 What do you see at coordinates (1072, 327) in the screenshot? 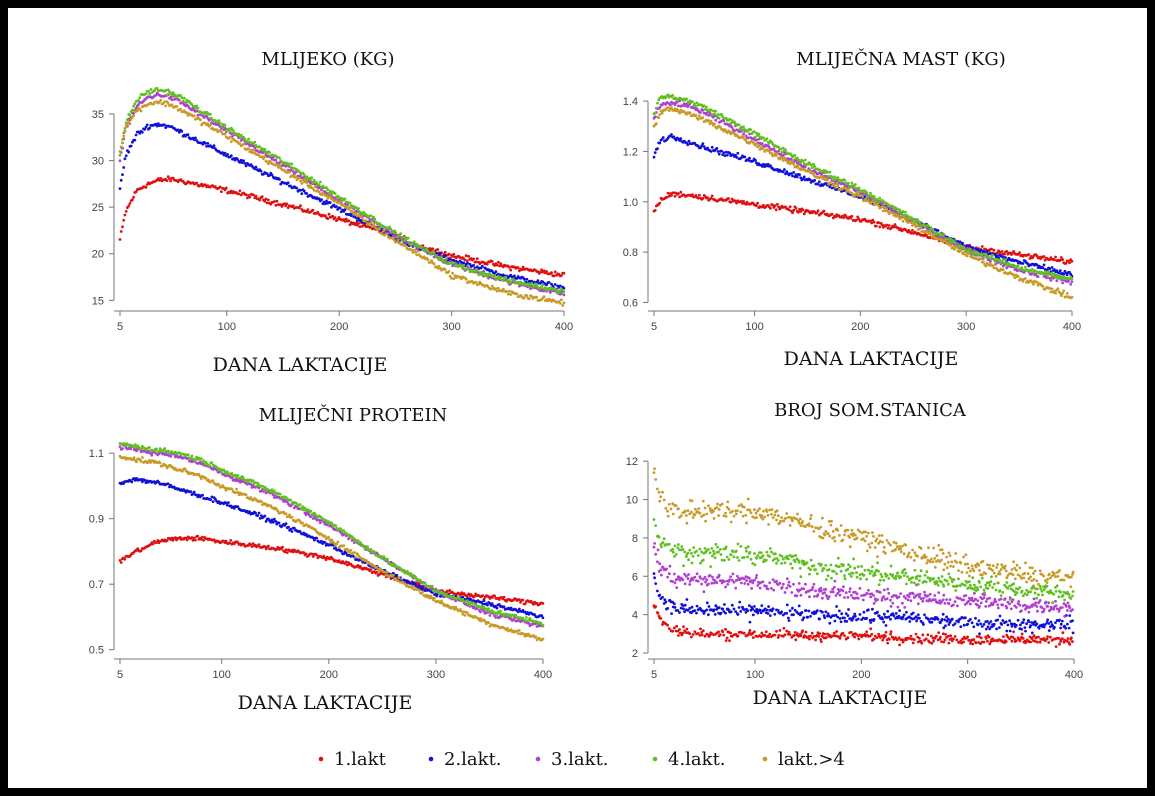
I see `x-tick-label: 400` at bounding box center [1072, 327].